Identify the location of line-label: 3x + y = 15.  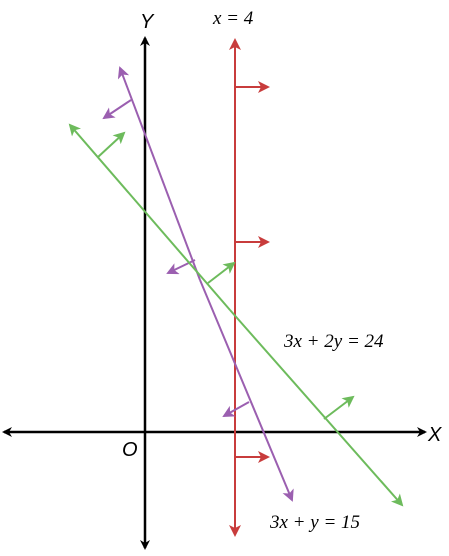
(314, 522).